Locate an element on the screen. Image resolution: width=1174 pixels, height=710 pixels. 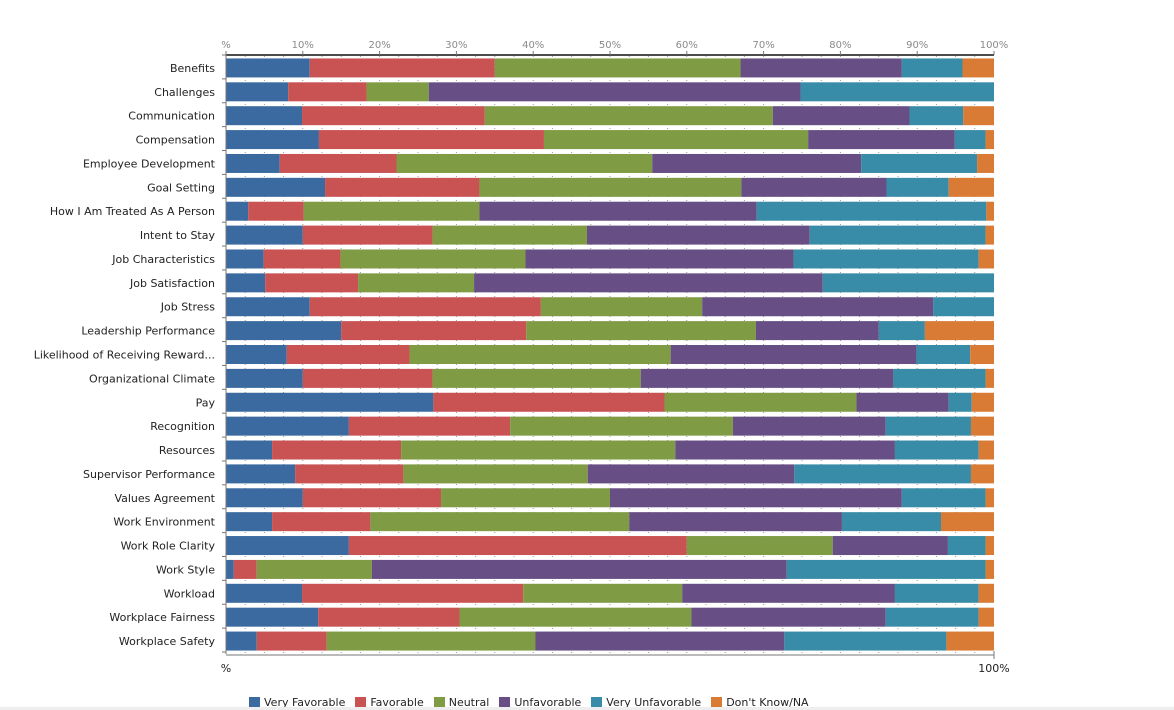
legend-item: Don't Know/NA is located at coordinates (760, 702).